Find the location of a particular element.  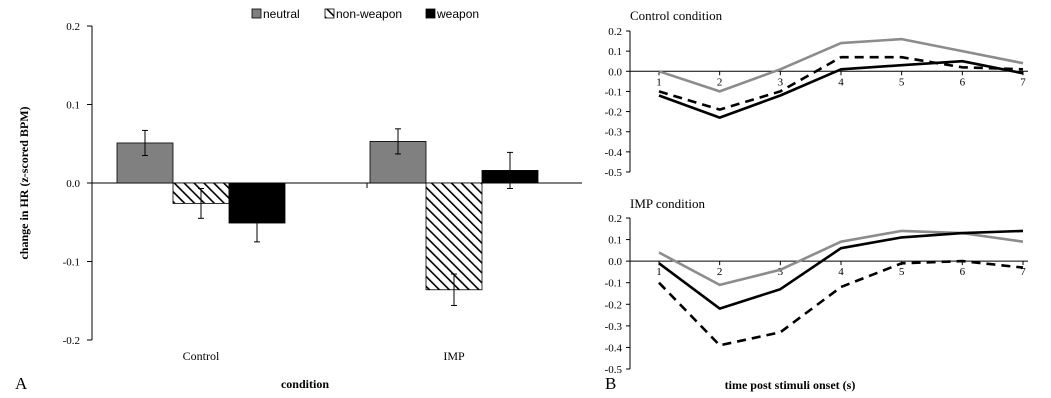

line-neutral is located at coordinates (841, 65).